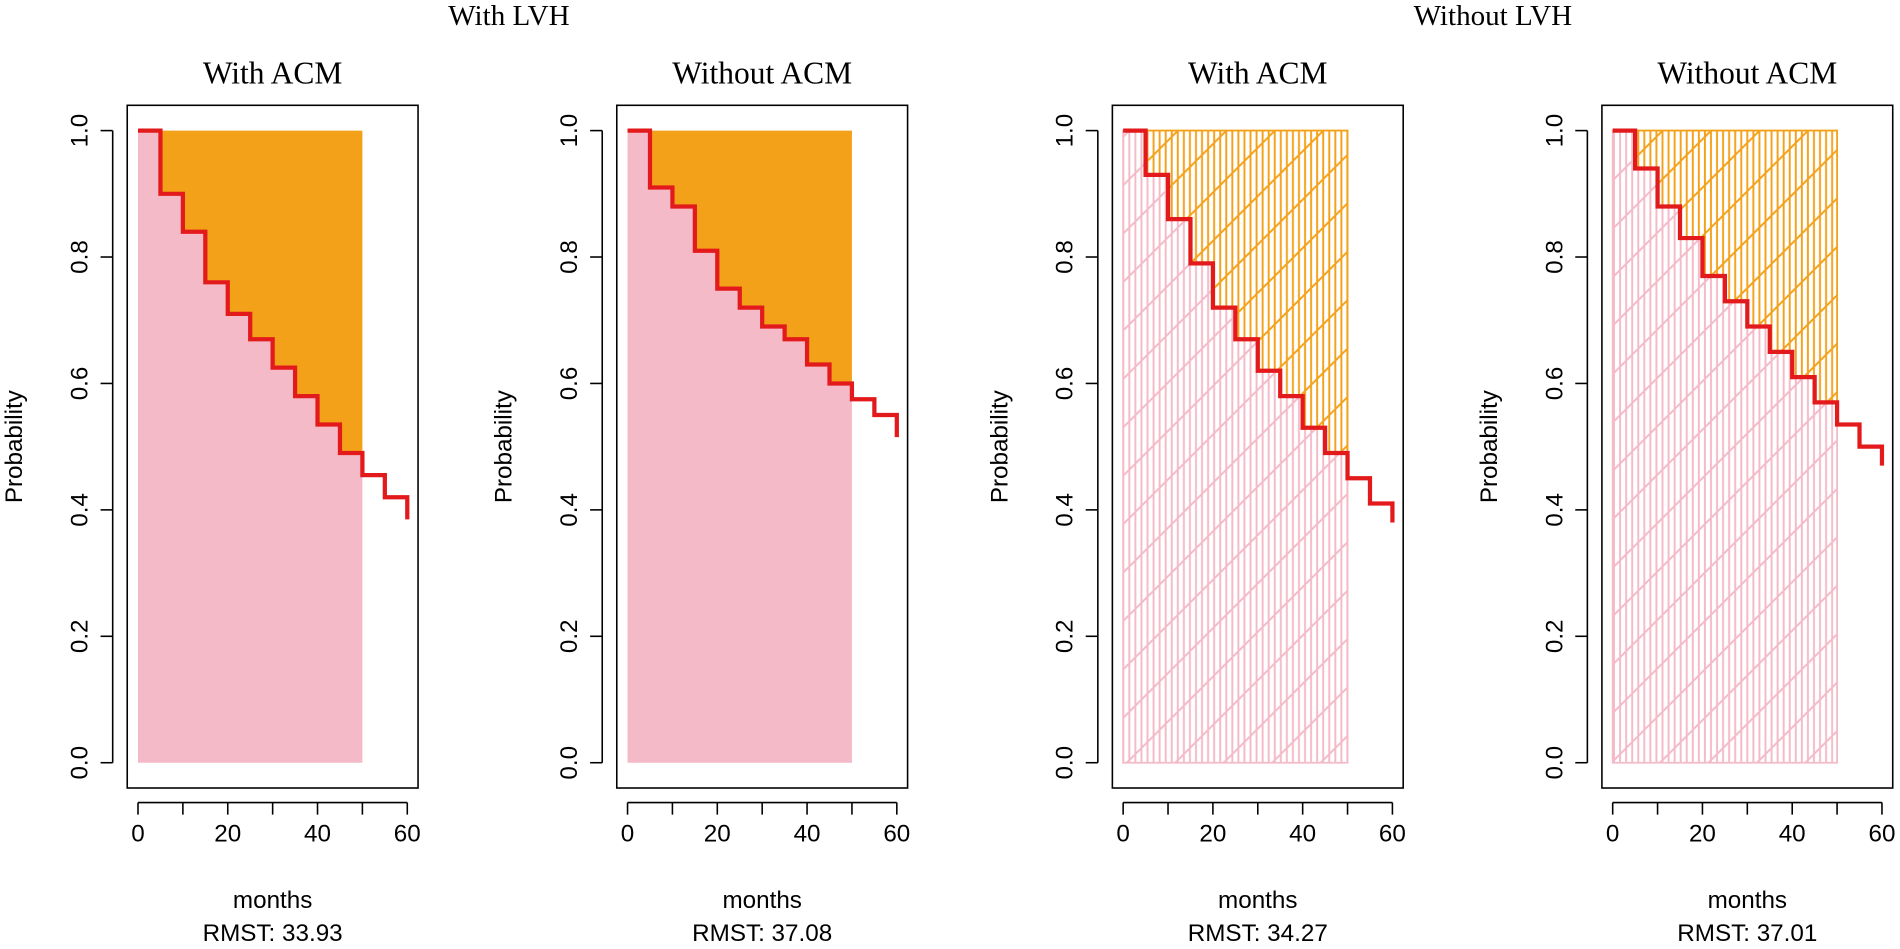 The image size is (1900, 949). I want to click on rmst-caption: RMST: 33.93, so click(273, 933).